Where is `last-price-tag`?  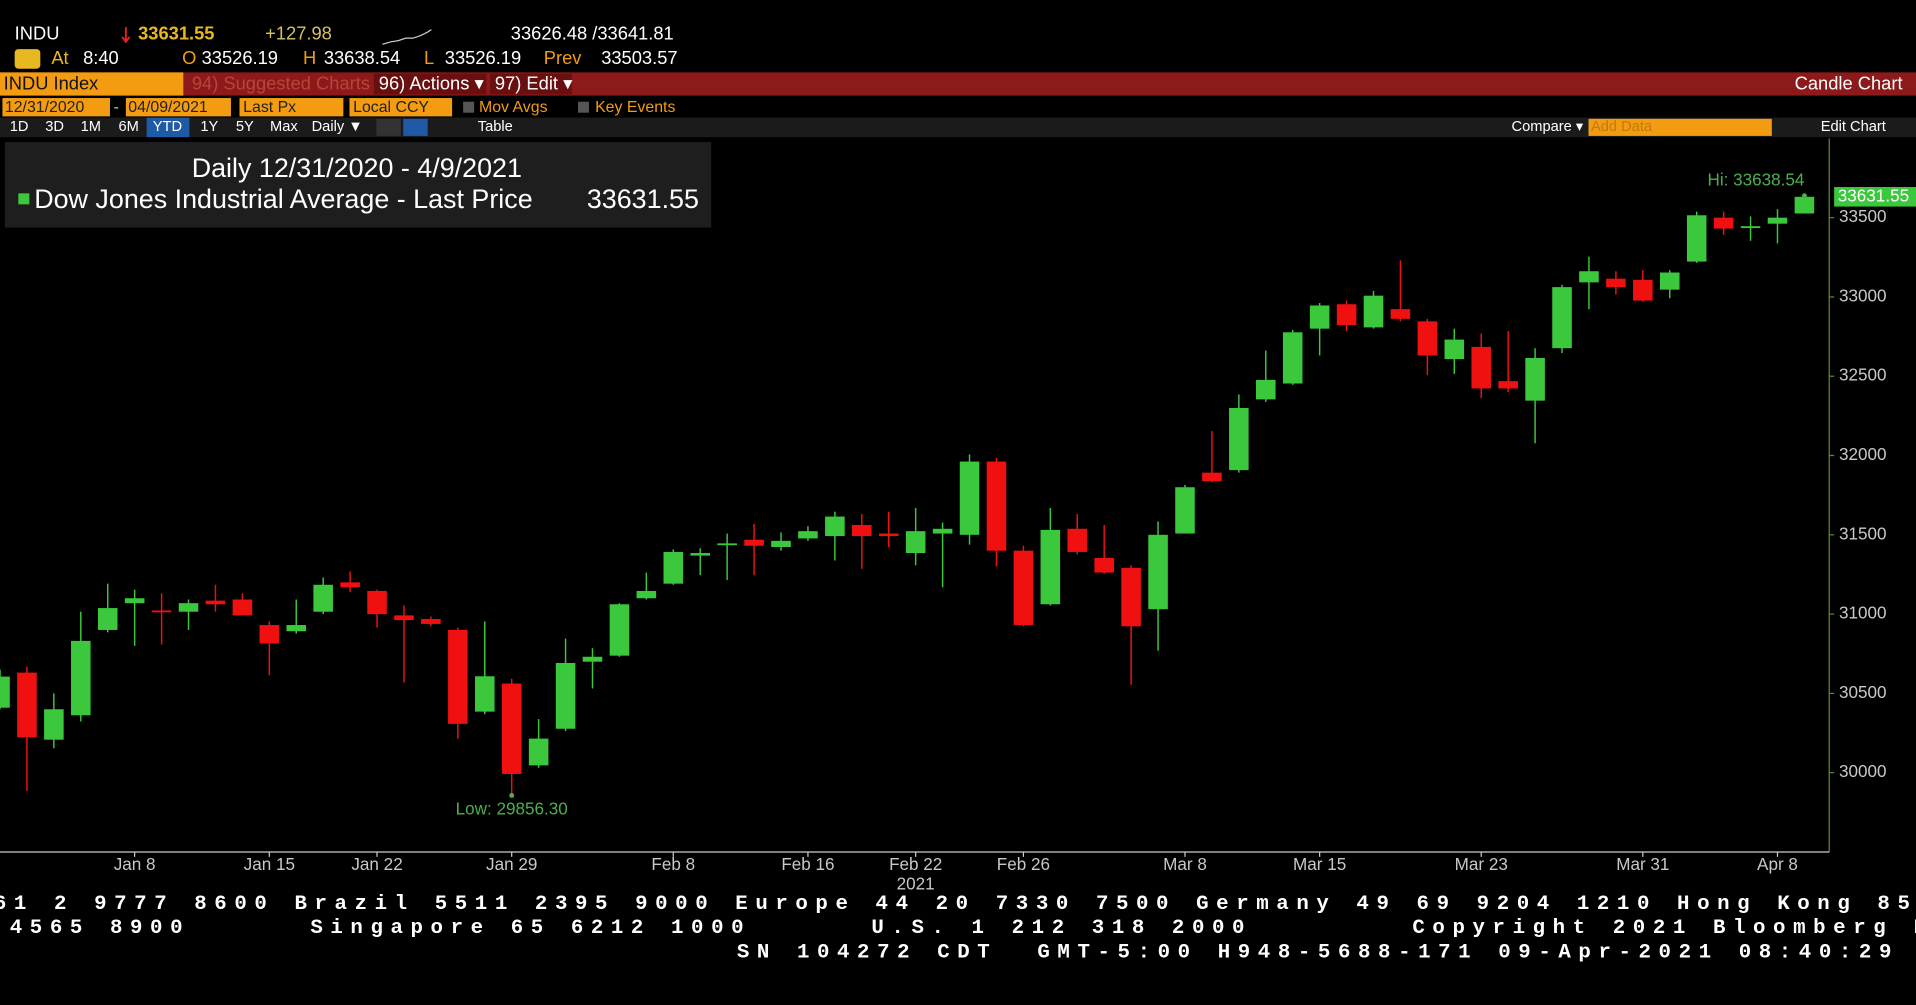 last-price-tag is located at coordinates (1875, 197).